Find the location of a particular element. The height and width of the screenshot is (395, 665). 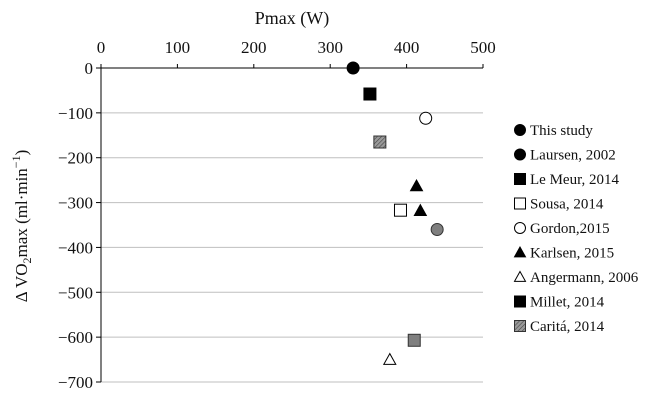

y-tick-label: −400 is located at coordinates (75, 247).